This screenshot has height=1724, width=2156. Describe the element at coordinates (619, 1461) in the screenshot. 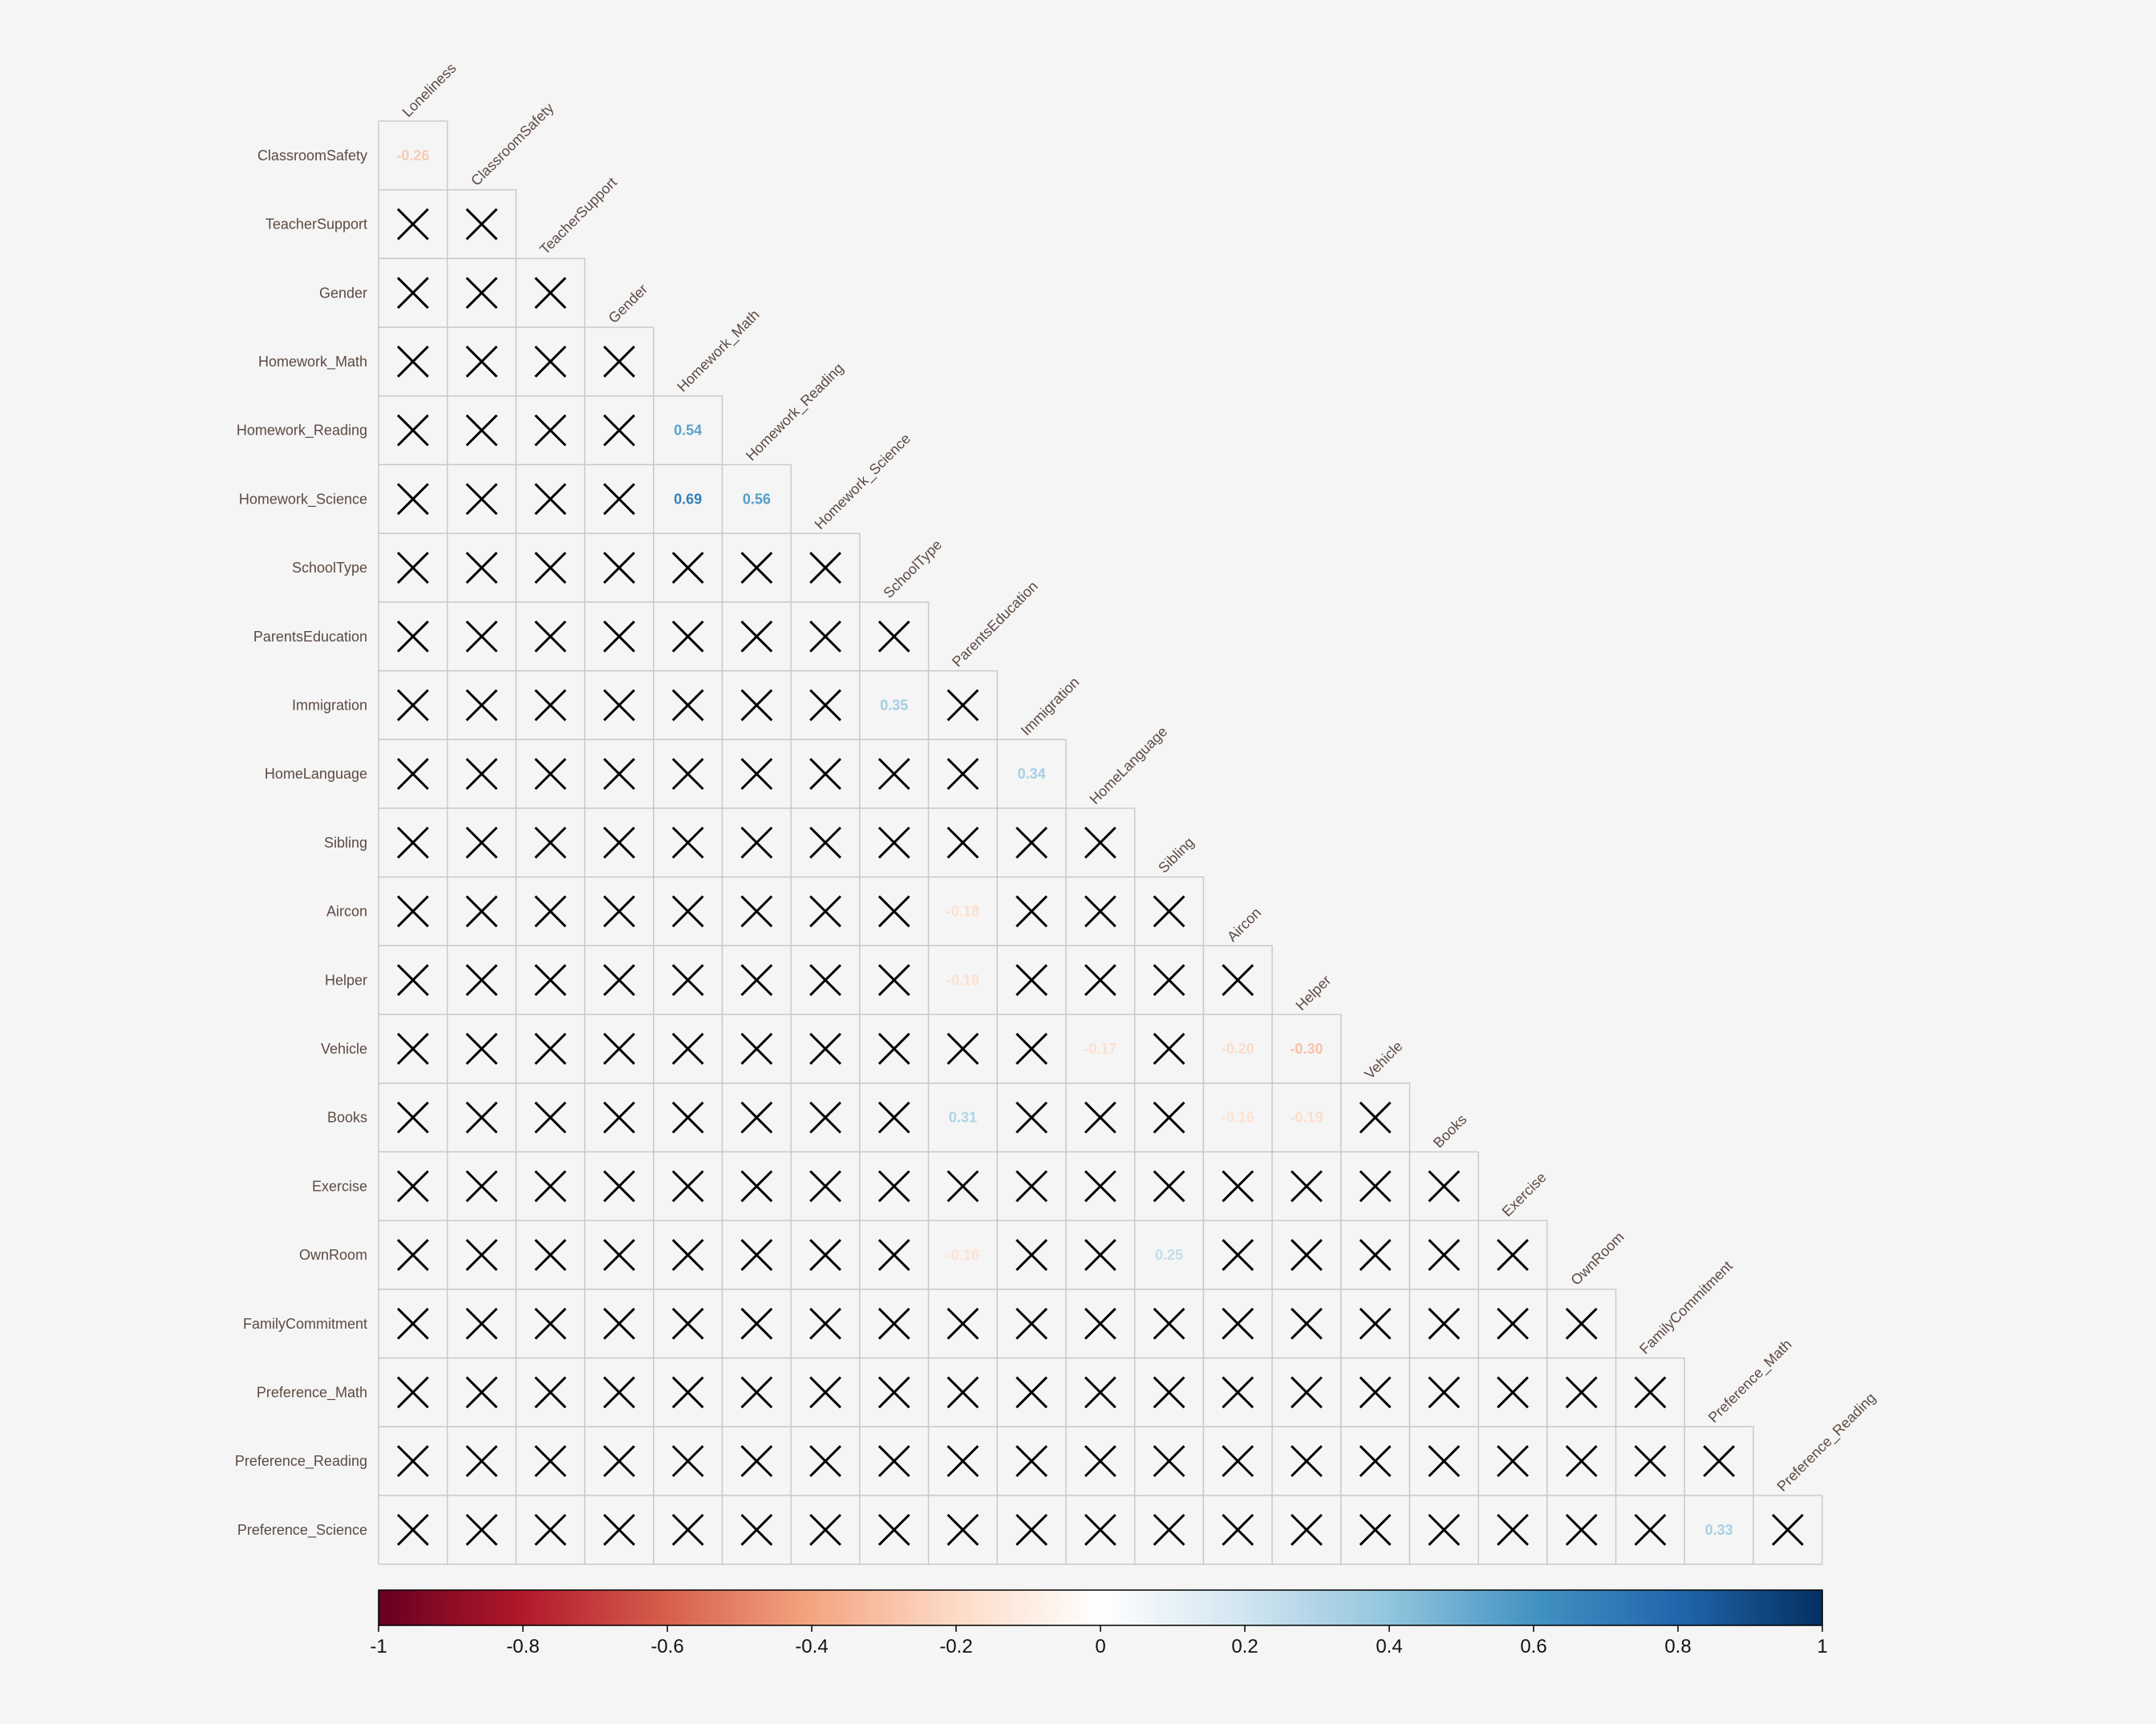

I see `cell-preference-reading-gender` at that location.